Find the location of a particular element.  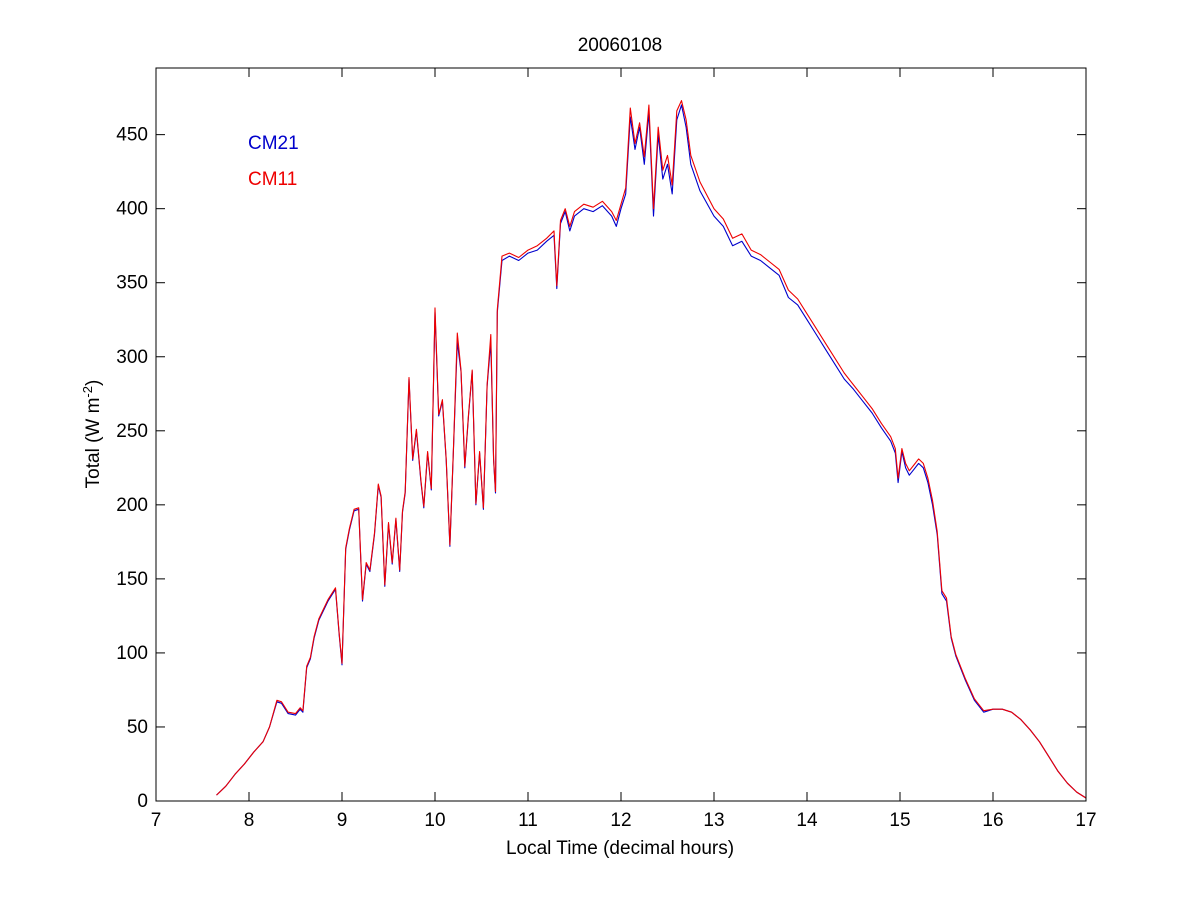

y-tick-label: 200 is located at coordinates (132, 505).